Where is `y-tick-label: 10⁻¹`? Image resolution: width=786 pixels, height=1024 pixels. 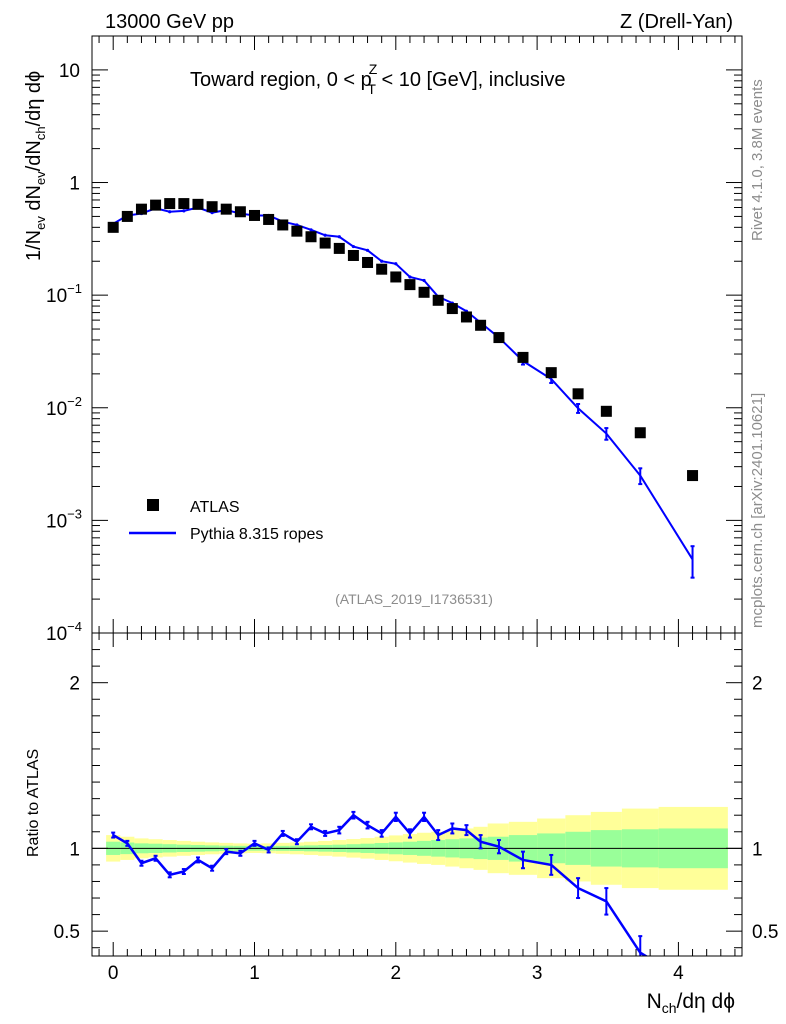
y-tick-label: 10⁻¹ is located at coordinates (64, 294).